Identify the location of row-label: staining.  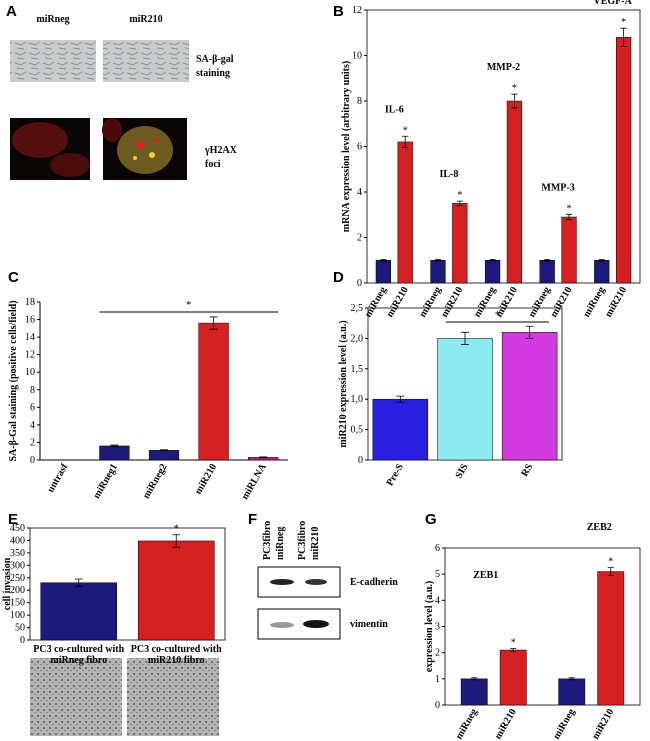
(213, 73).